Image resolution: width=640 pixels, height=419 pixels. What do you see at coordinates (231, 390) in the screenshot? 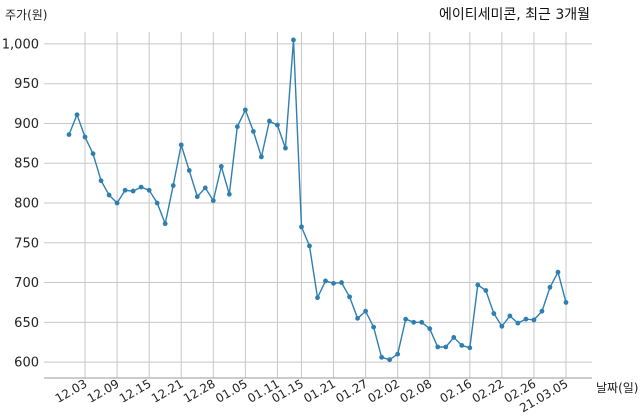
I see `x-tick-label: 01.05` at bounding box center [231, 390].